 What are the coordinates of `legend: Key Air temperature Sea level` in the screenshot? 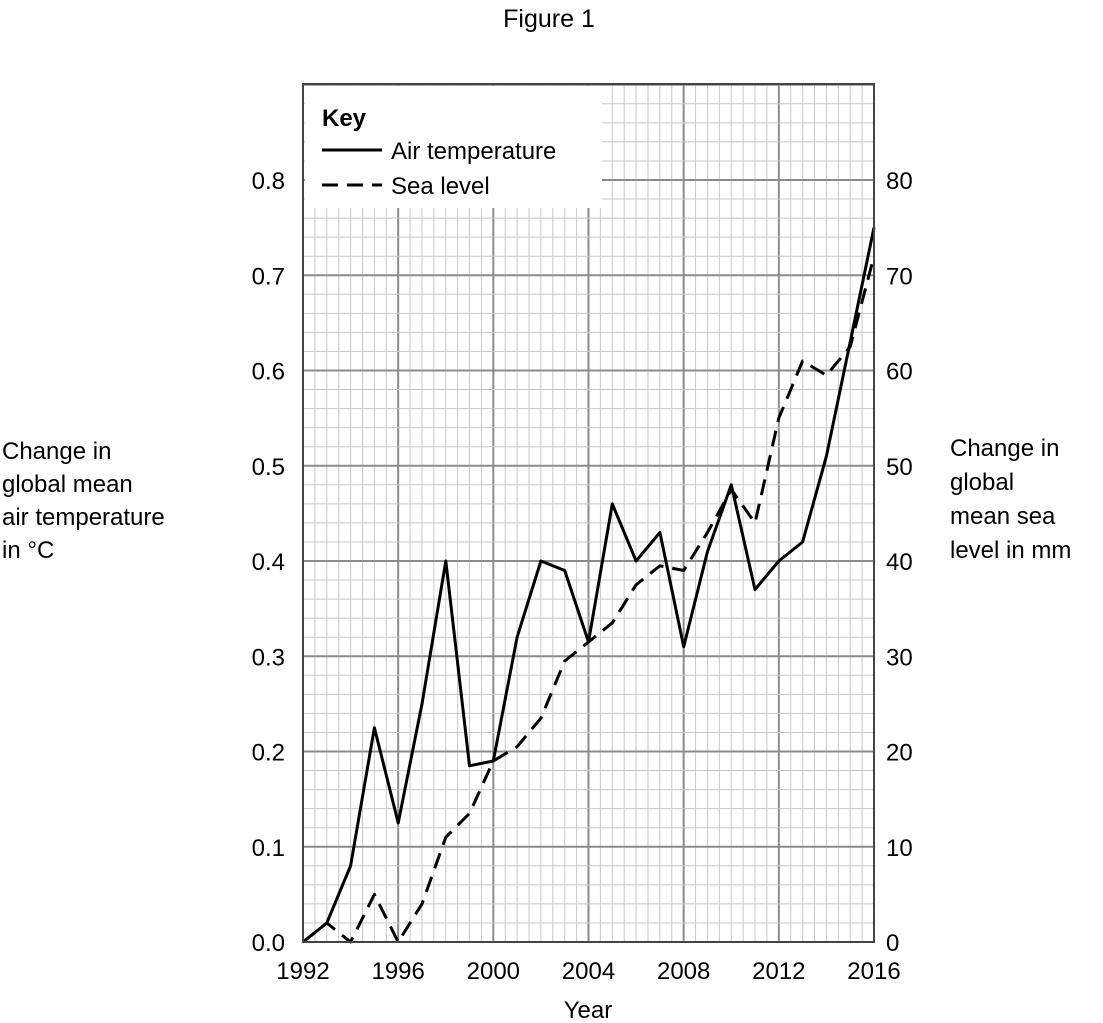 It's located at (453, 147).